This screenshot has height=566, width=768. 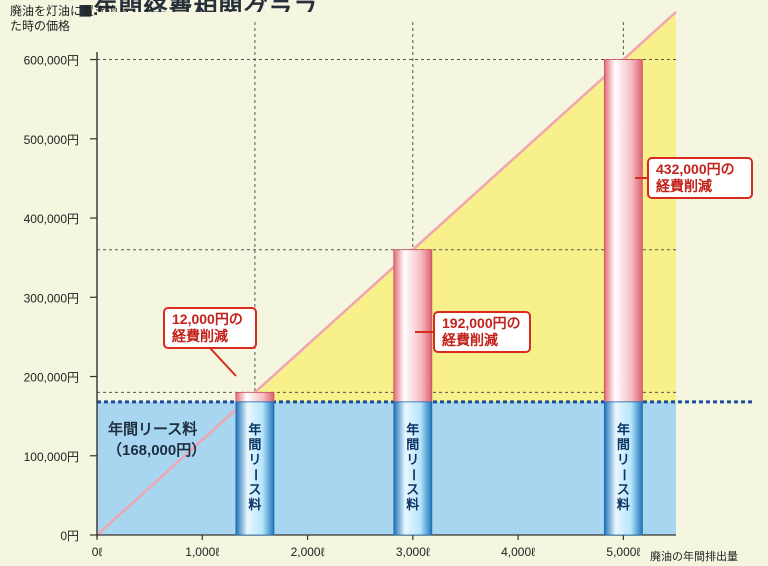 I want to click on x-tick-label: 5,000ℓ, so click(x=623, y=552).